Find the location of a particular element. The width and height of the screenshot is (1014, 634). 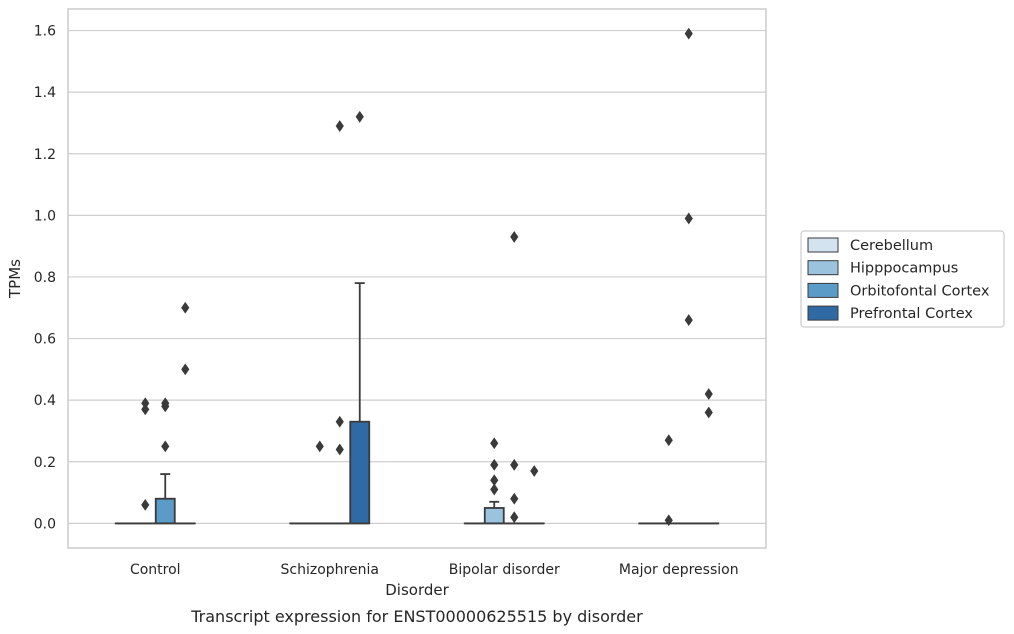

x-tick-label: Major depression is located at coordinates (679, 570).